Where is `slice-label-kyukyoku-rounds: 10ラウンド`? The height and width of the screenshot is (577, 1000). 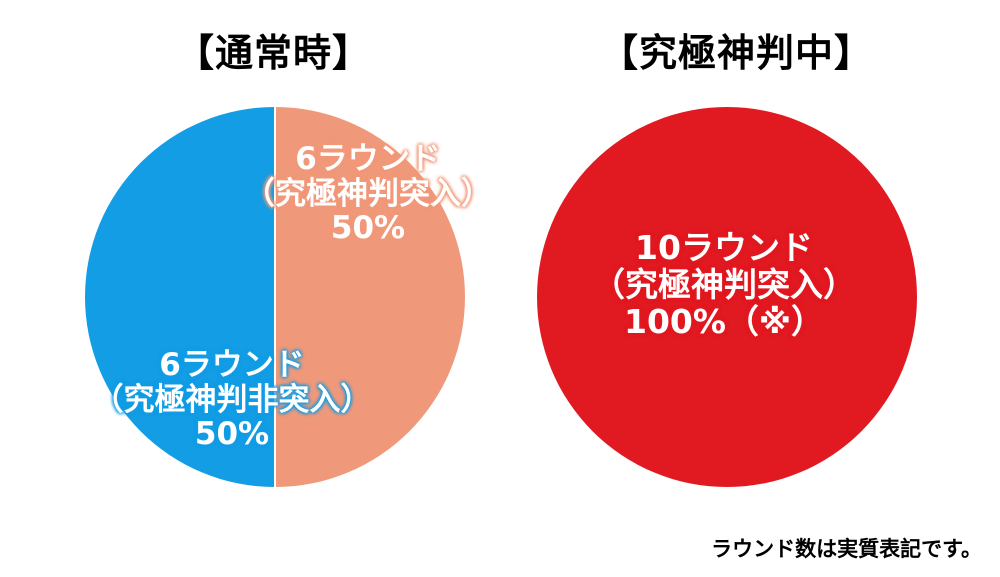 slice-label-kyukyoku-rounds: 10ラウンド is located at coordinates (724, 247).